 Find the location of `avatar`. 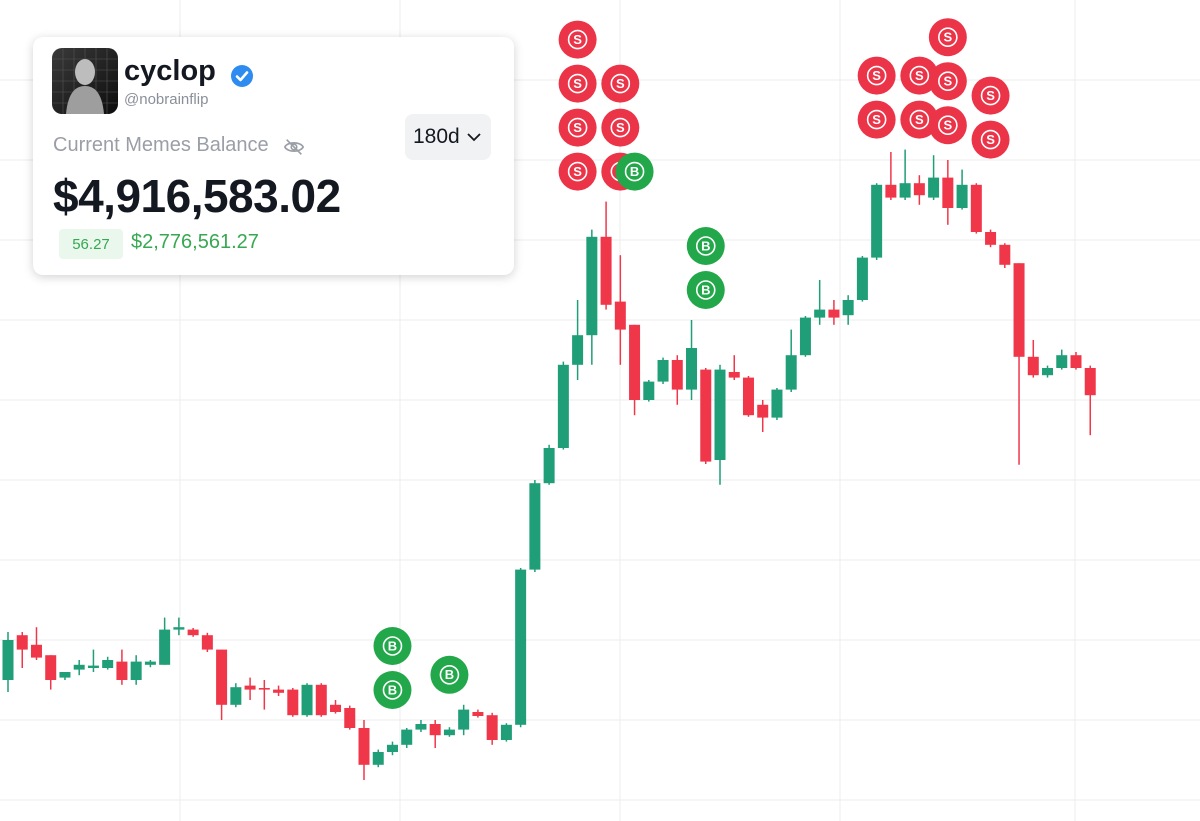

avatar is located at coordinates (85, 81).